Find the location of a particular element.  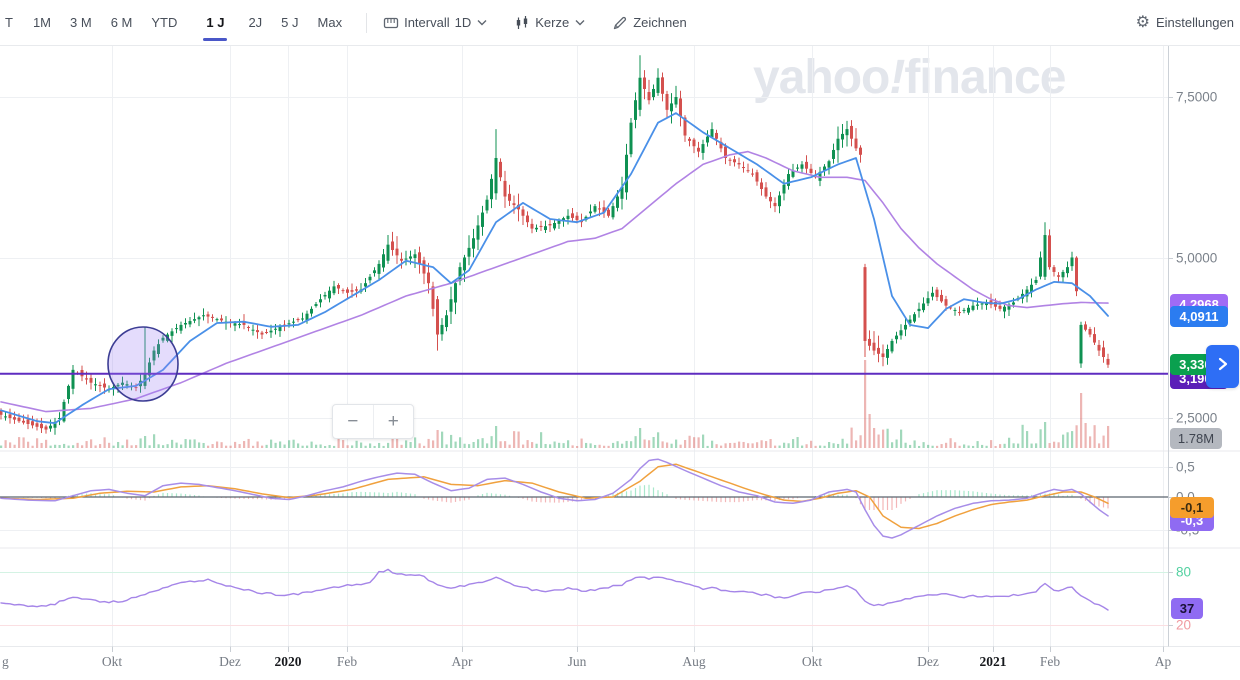

x-axis-month-label: Jun is located at coordinates (577, 661).